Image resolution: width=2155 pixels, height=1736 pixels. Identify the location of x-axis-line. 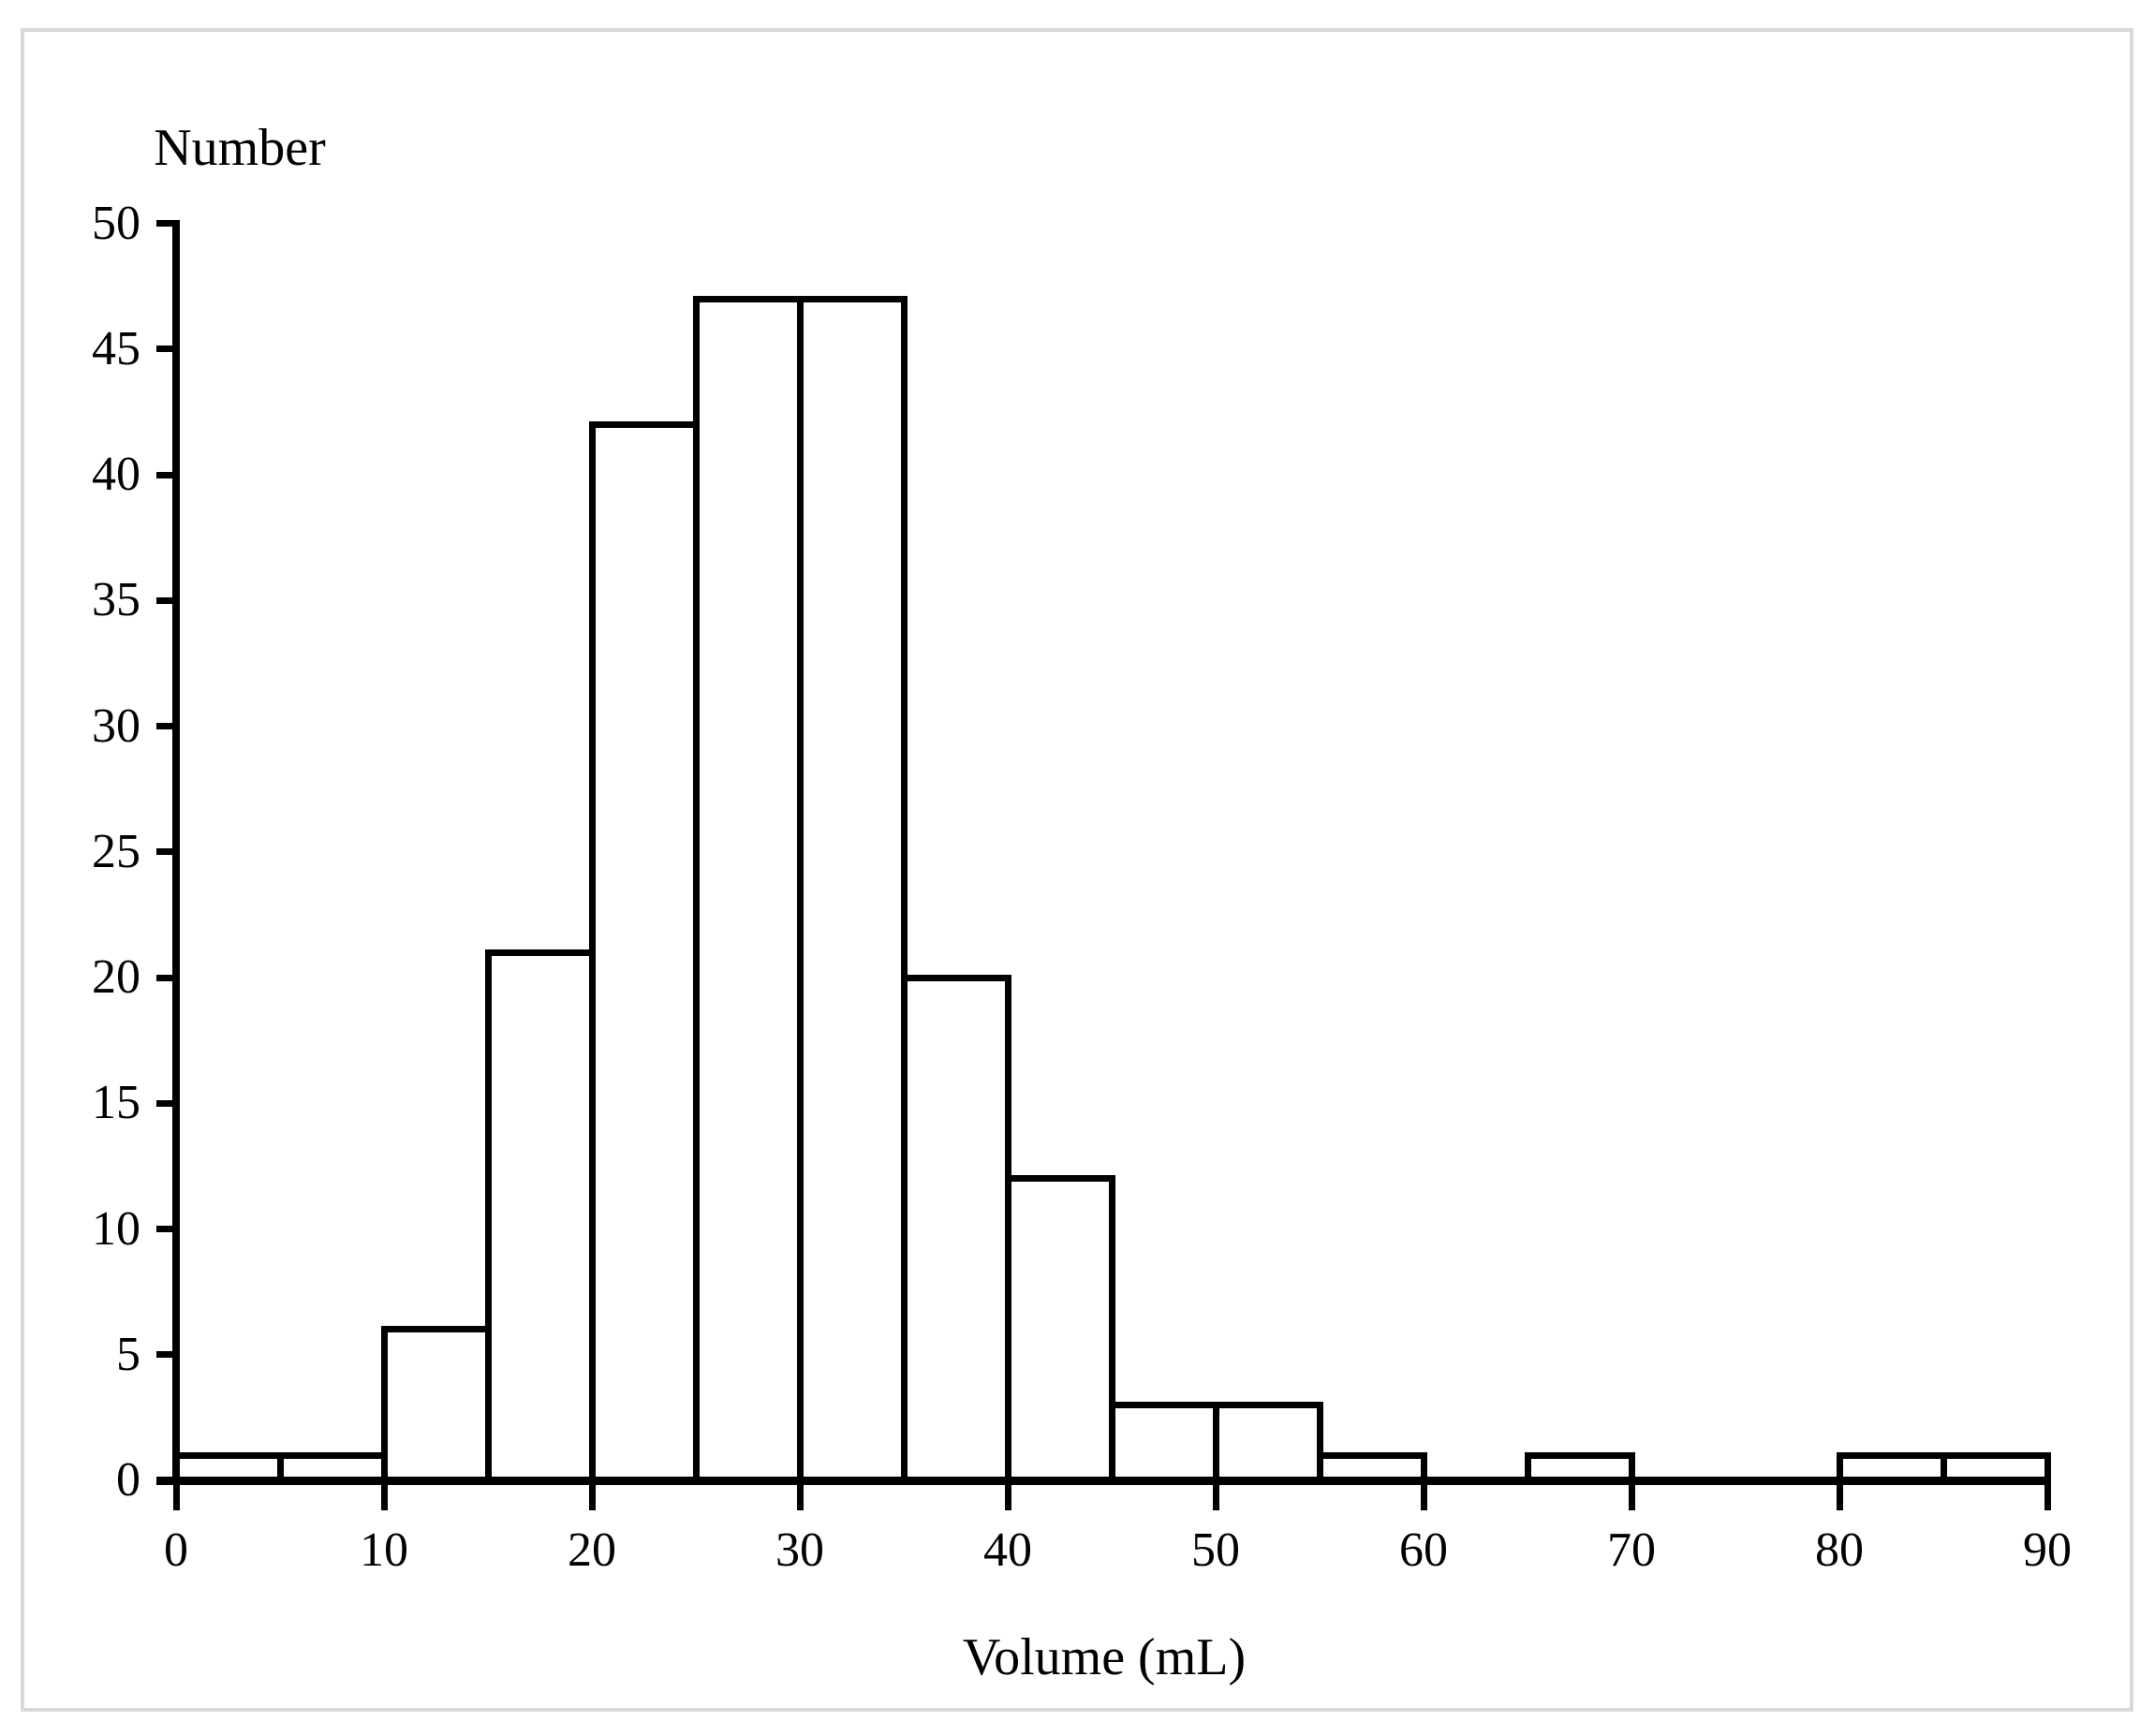
(1103, 1480).